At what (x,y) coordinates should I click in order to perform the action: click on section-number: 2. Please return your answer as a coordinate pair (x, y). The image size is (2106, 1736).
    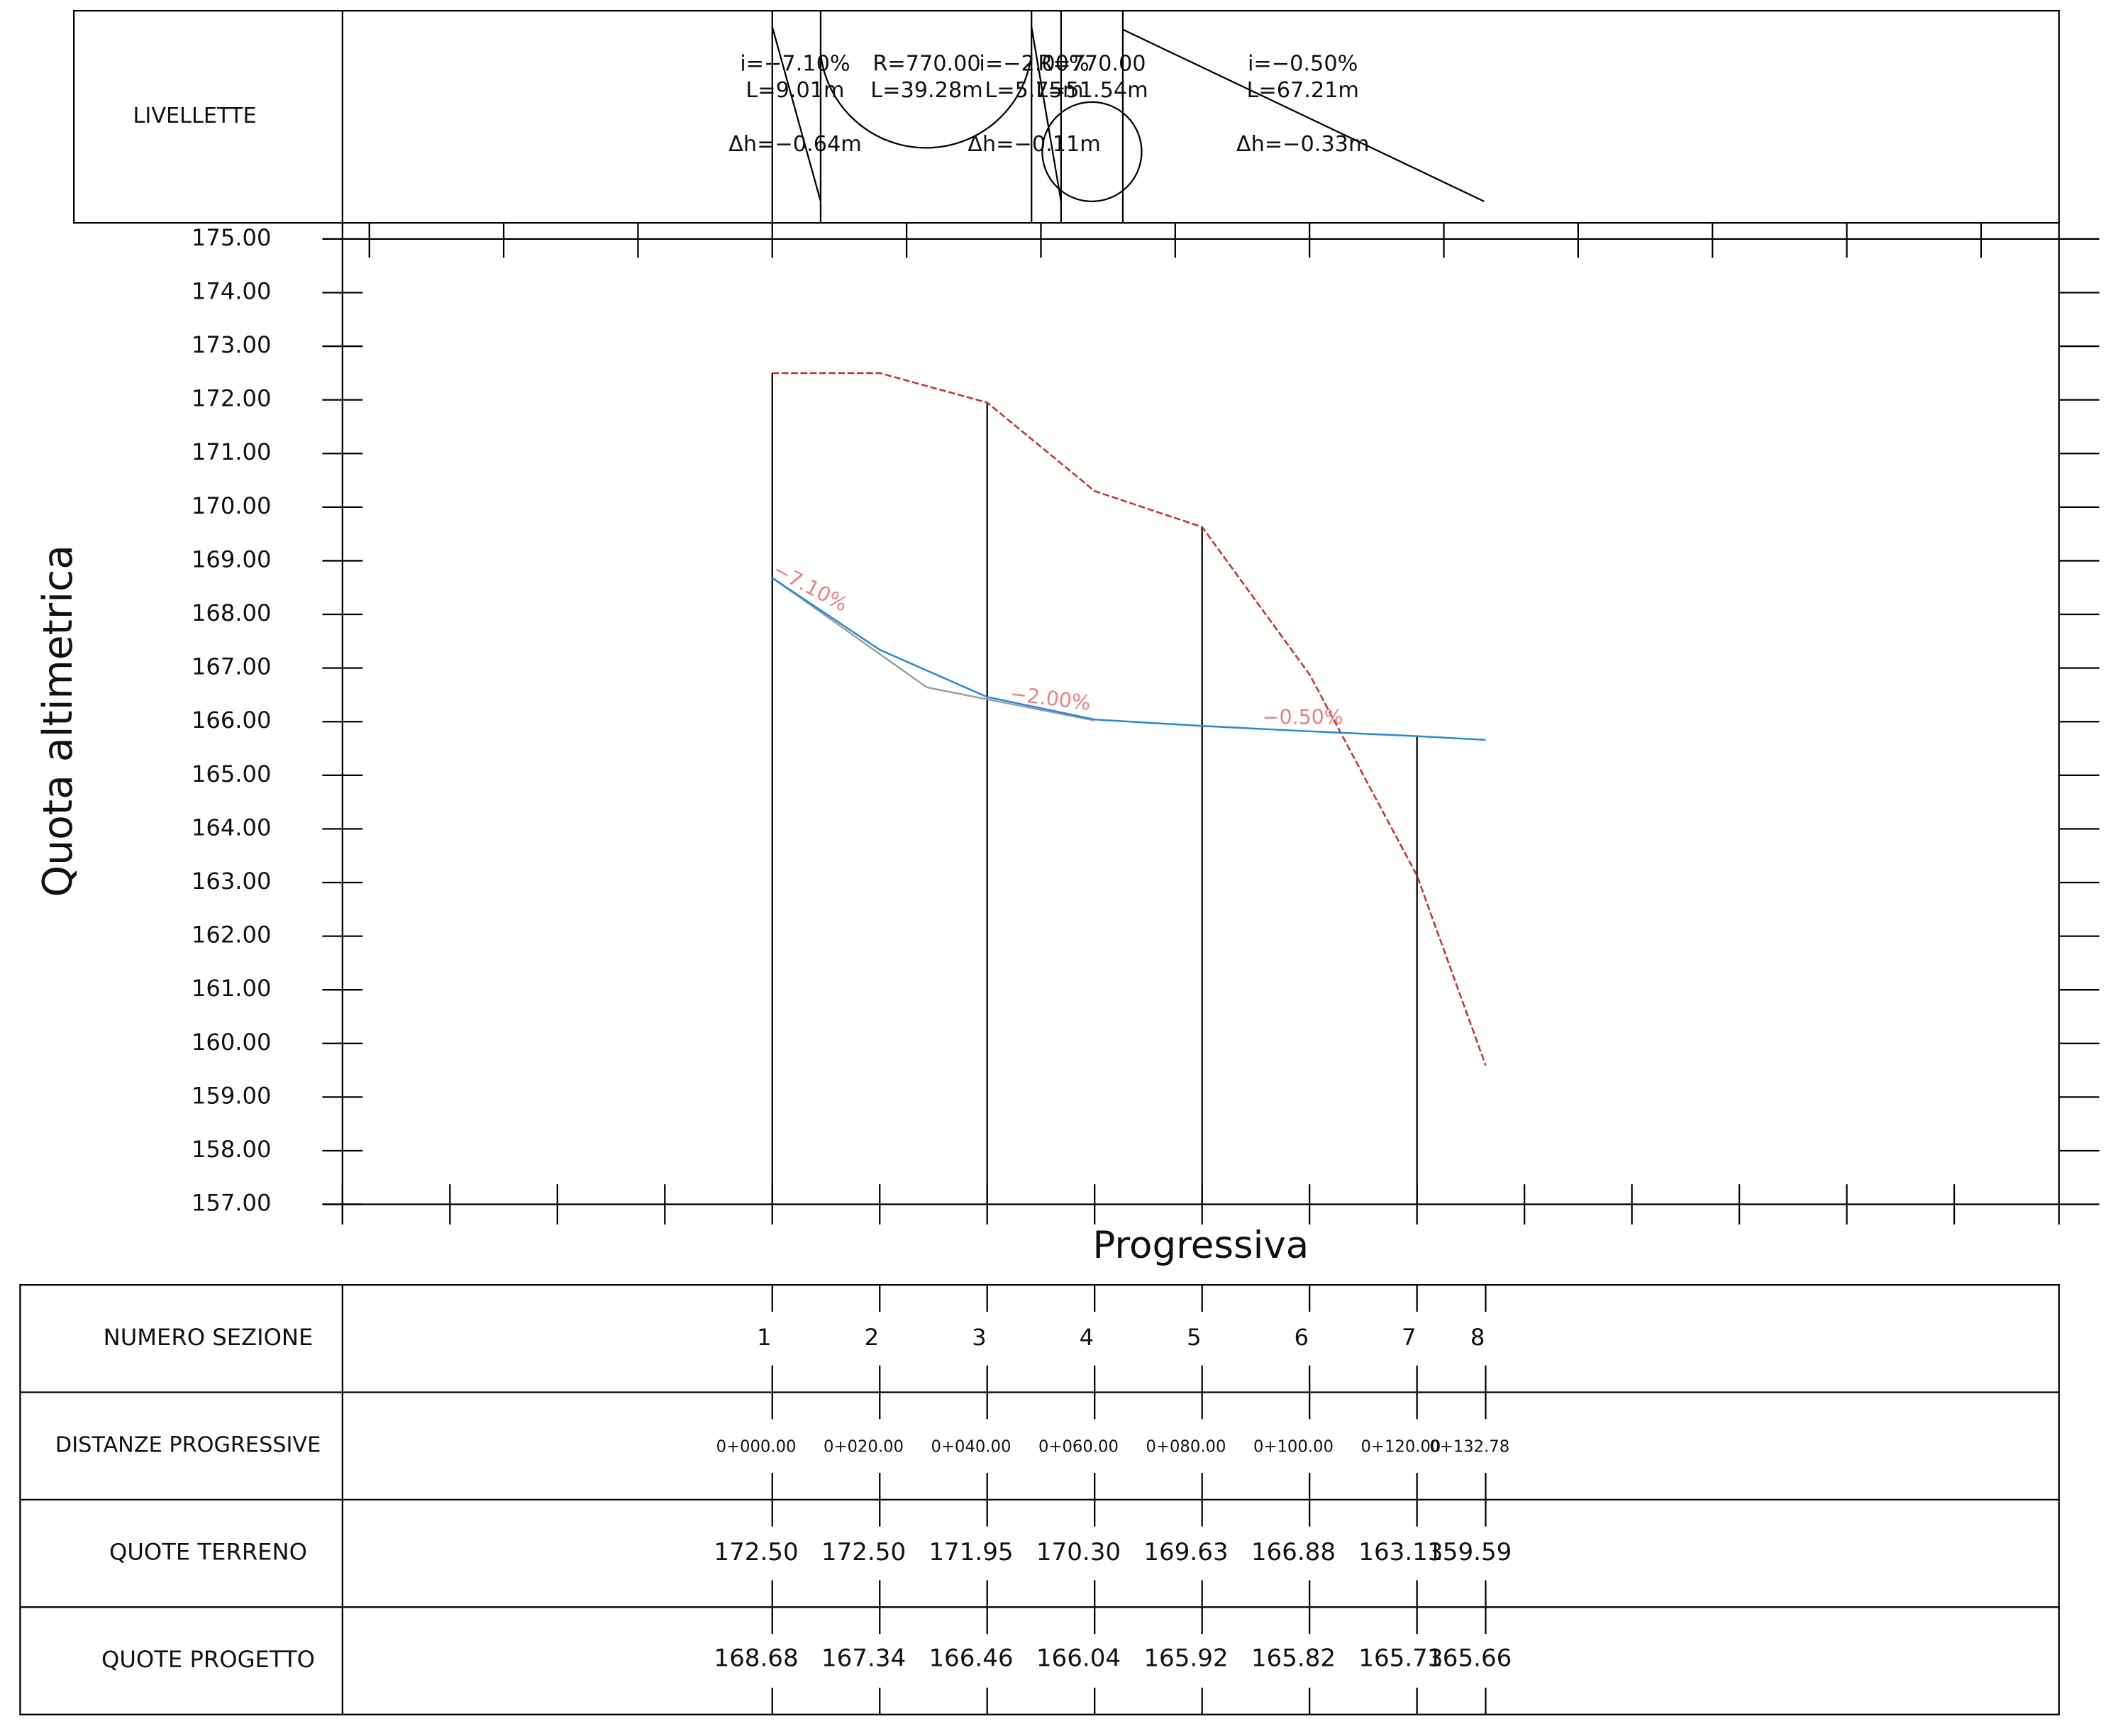
    Looking at the image, I should click on (872, 1337).